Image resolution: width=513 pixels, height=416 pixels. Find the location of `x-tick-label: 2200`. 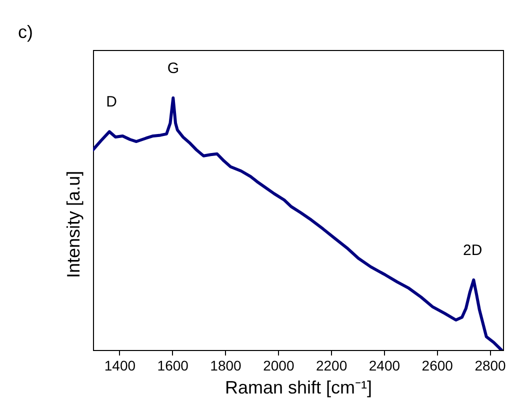

x-tick-label: 2200 is located at coordinates (332, 366).